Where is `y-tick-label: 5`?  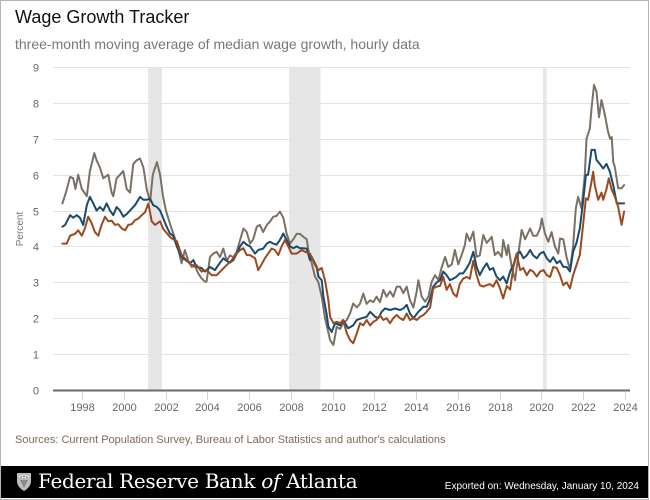 y-tick-label: 5 is located at coordinates (36, 213).